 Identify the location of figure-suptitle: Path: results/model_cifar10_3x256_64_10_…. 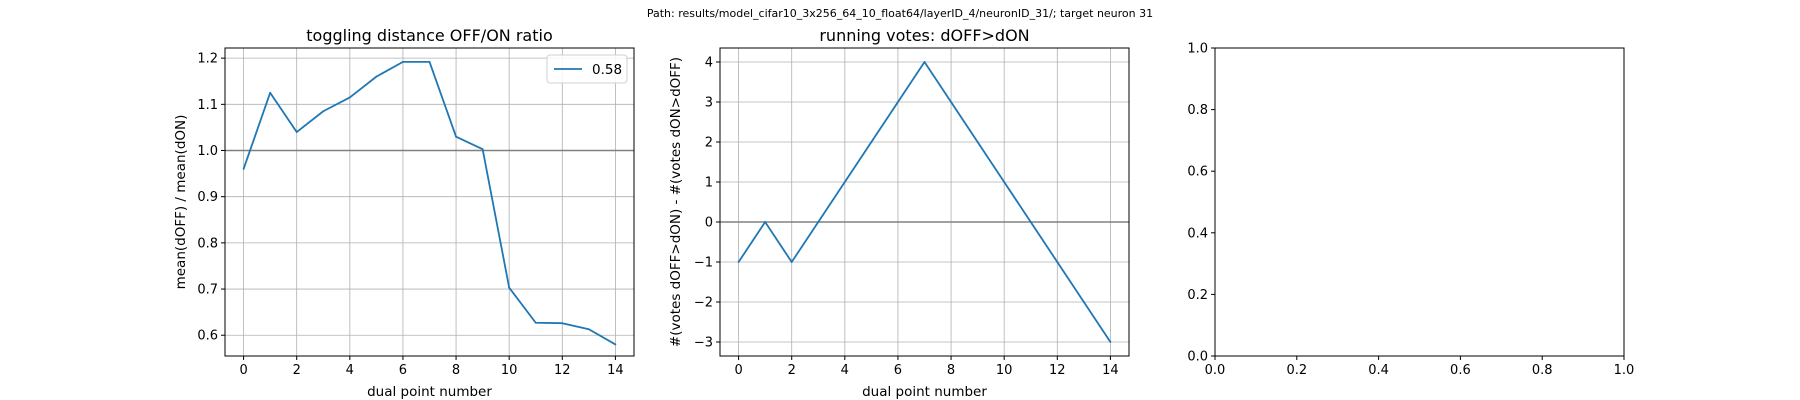
(900, 13).